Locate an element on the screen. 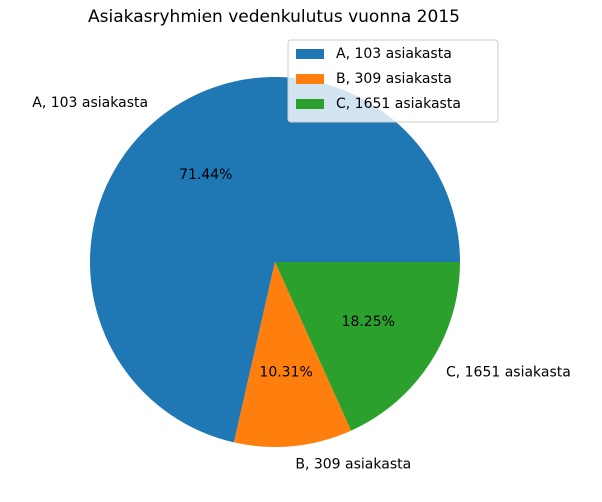 Image resolution: width=602 pixels, height=502 pixels. pie-slice-c is located at coordinates (367, 346).